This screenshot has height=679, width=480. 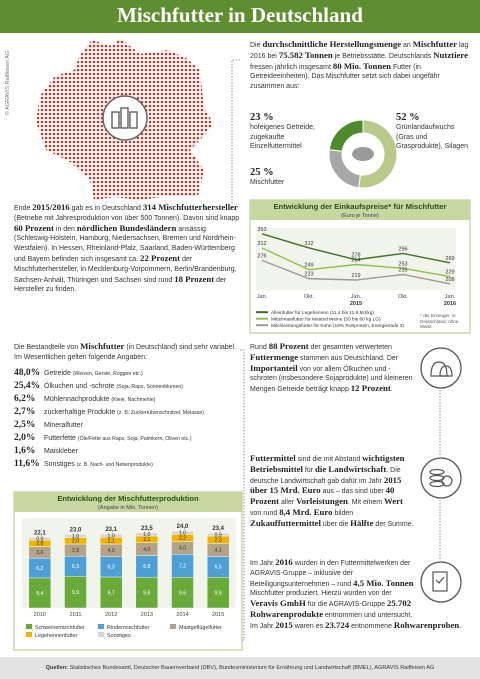 What do you see at coordinates (348, 358) in the screenshot?
I see `text: stammen aus Deutschland. Der` at bounding box center [348, 358].